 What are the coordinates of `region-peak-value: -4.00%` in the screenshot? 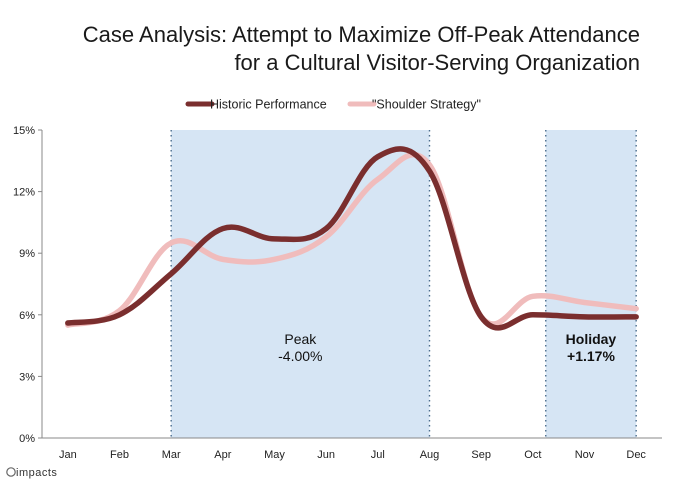 It's located at (300, 356).